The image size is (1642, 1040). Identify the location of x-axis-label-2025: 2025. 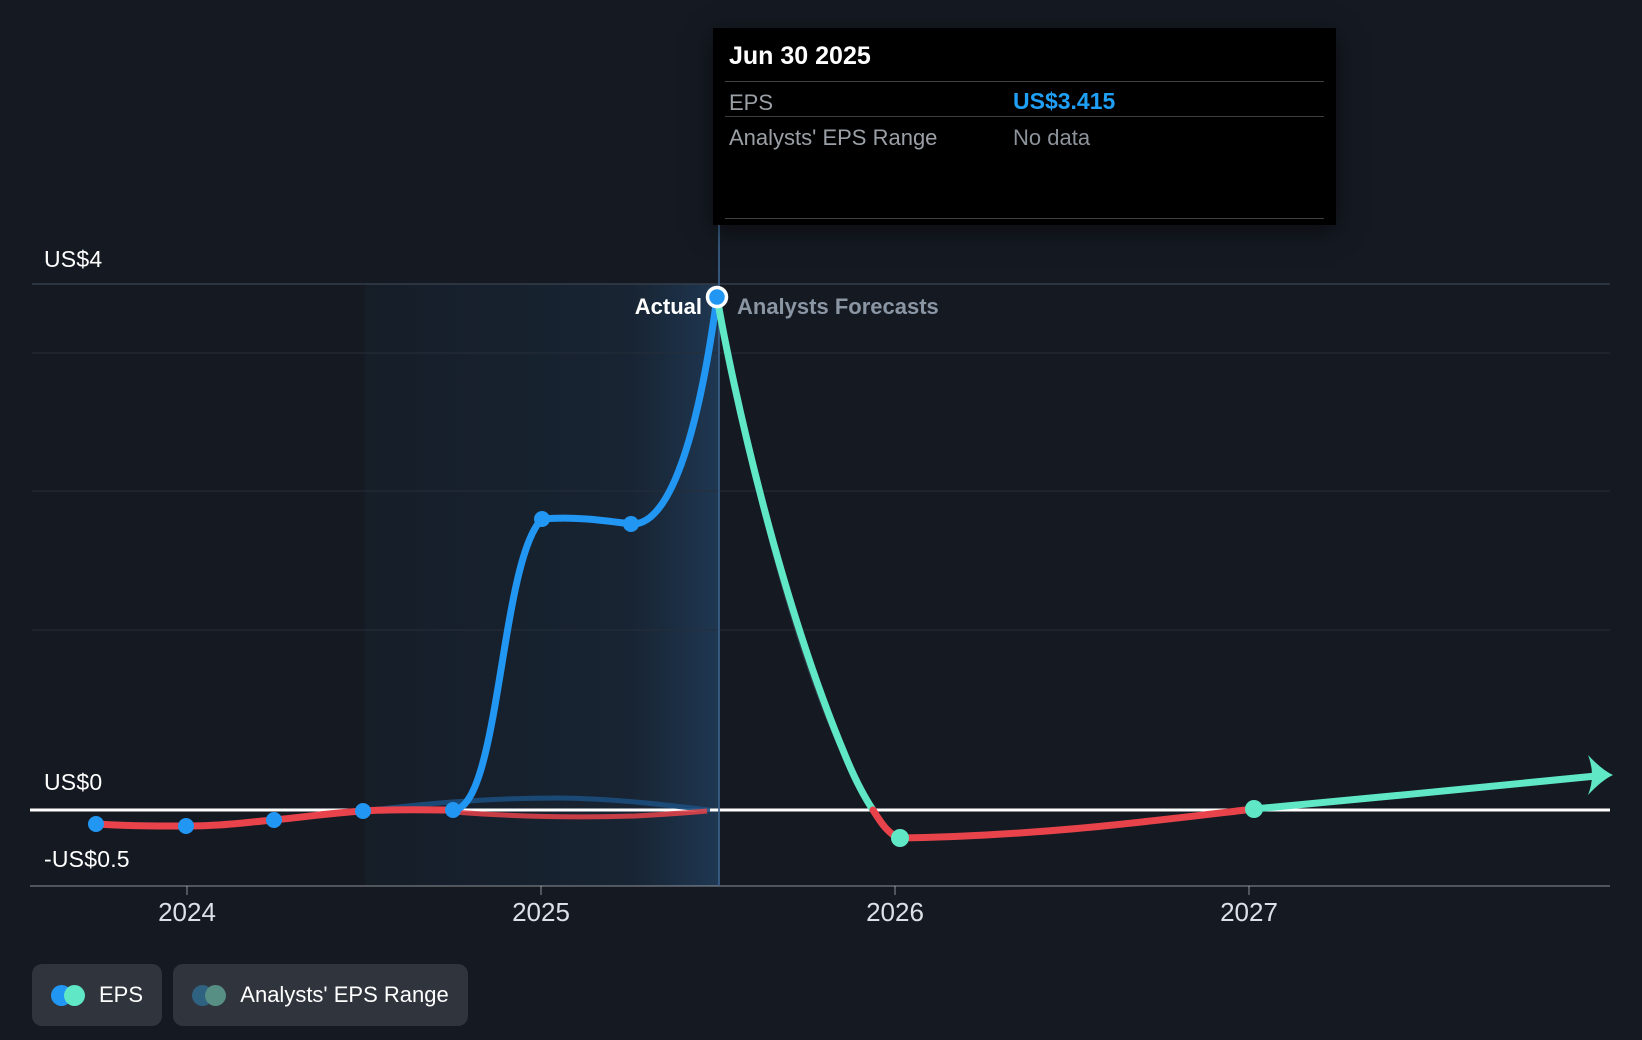
(541, 912).